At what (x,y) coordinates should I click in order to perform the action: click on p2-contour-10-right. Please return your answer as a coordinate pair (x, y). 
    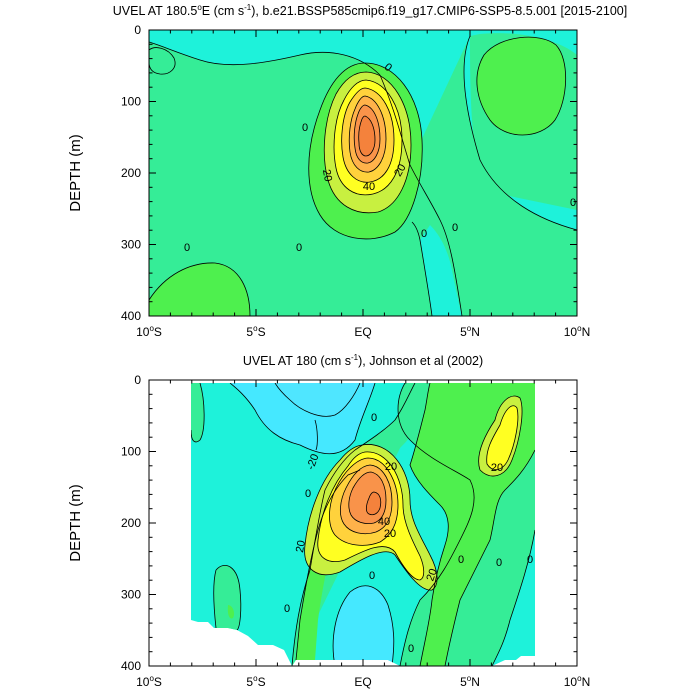
    Looking at the image, I should click on (429, 524).